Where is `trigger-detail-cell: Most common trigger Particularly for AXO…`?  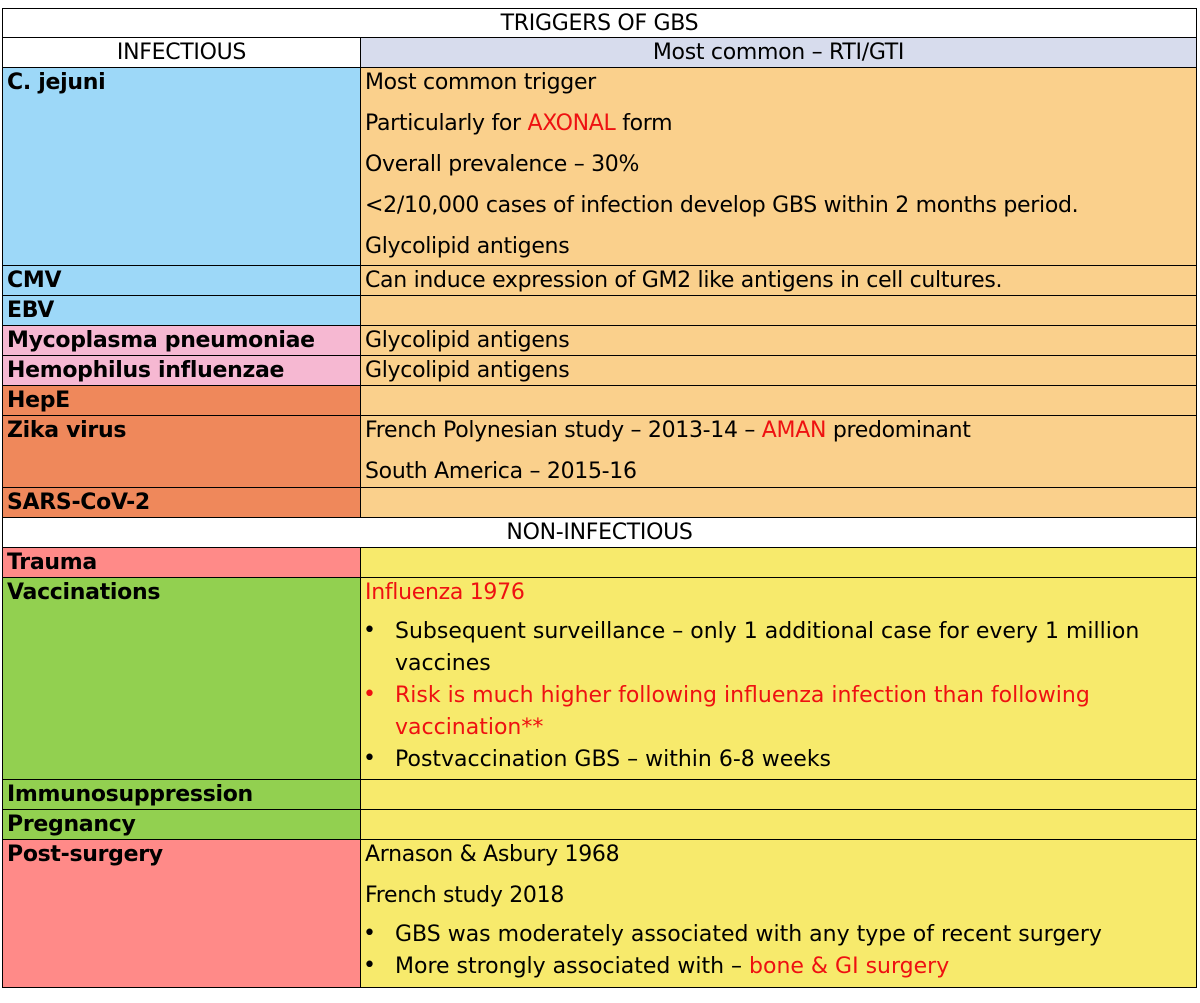
trigger-detail-cell: Most common trigger Particularly for AXO… is located at coordinates (778, 166).